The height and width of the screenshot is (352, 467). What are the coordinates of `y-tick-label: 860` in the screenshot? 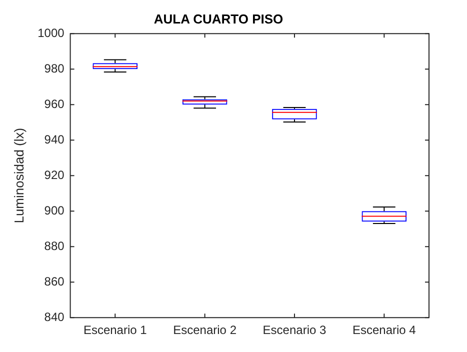 It's located at (54, 281).